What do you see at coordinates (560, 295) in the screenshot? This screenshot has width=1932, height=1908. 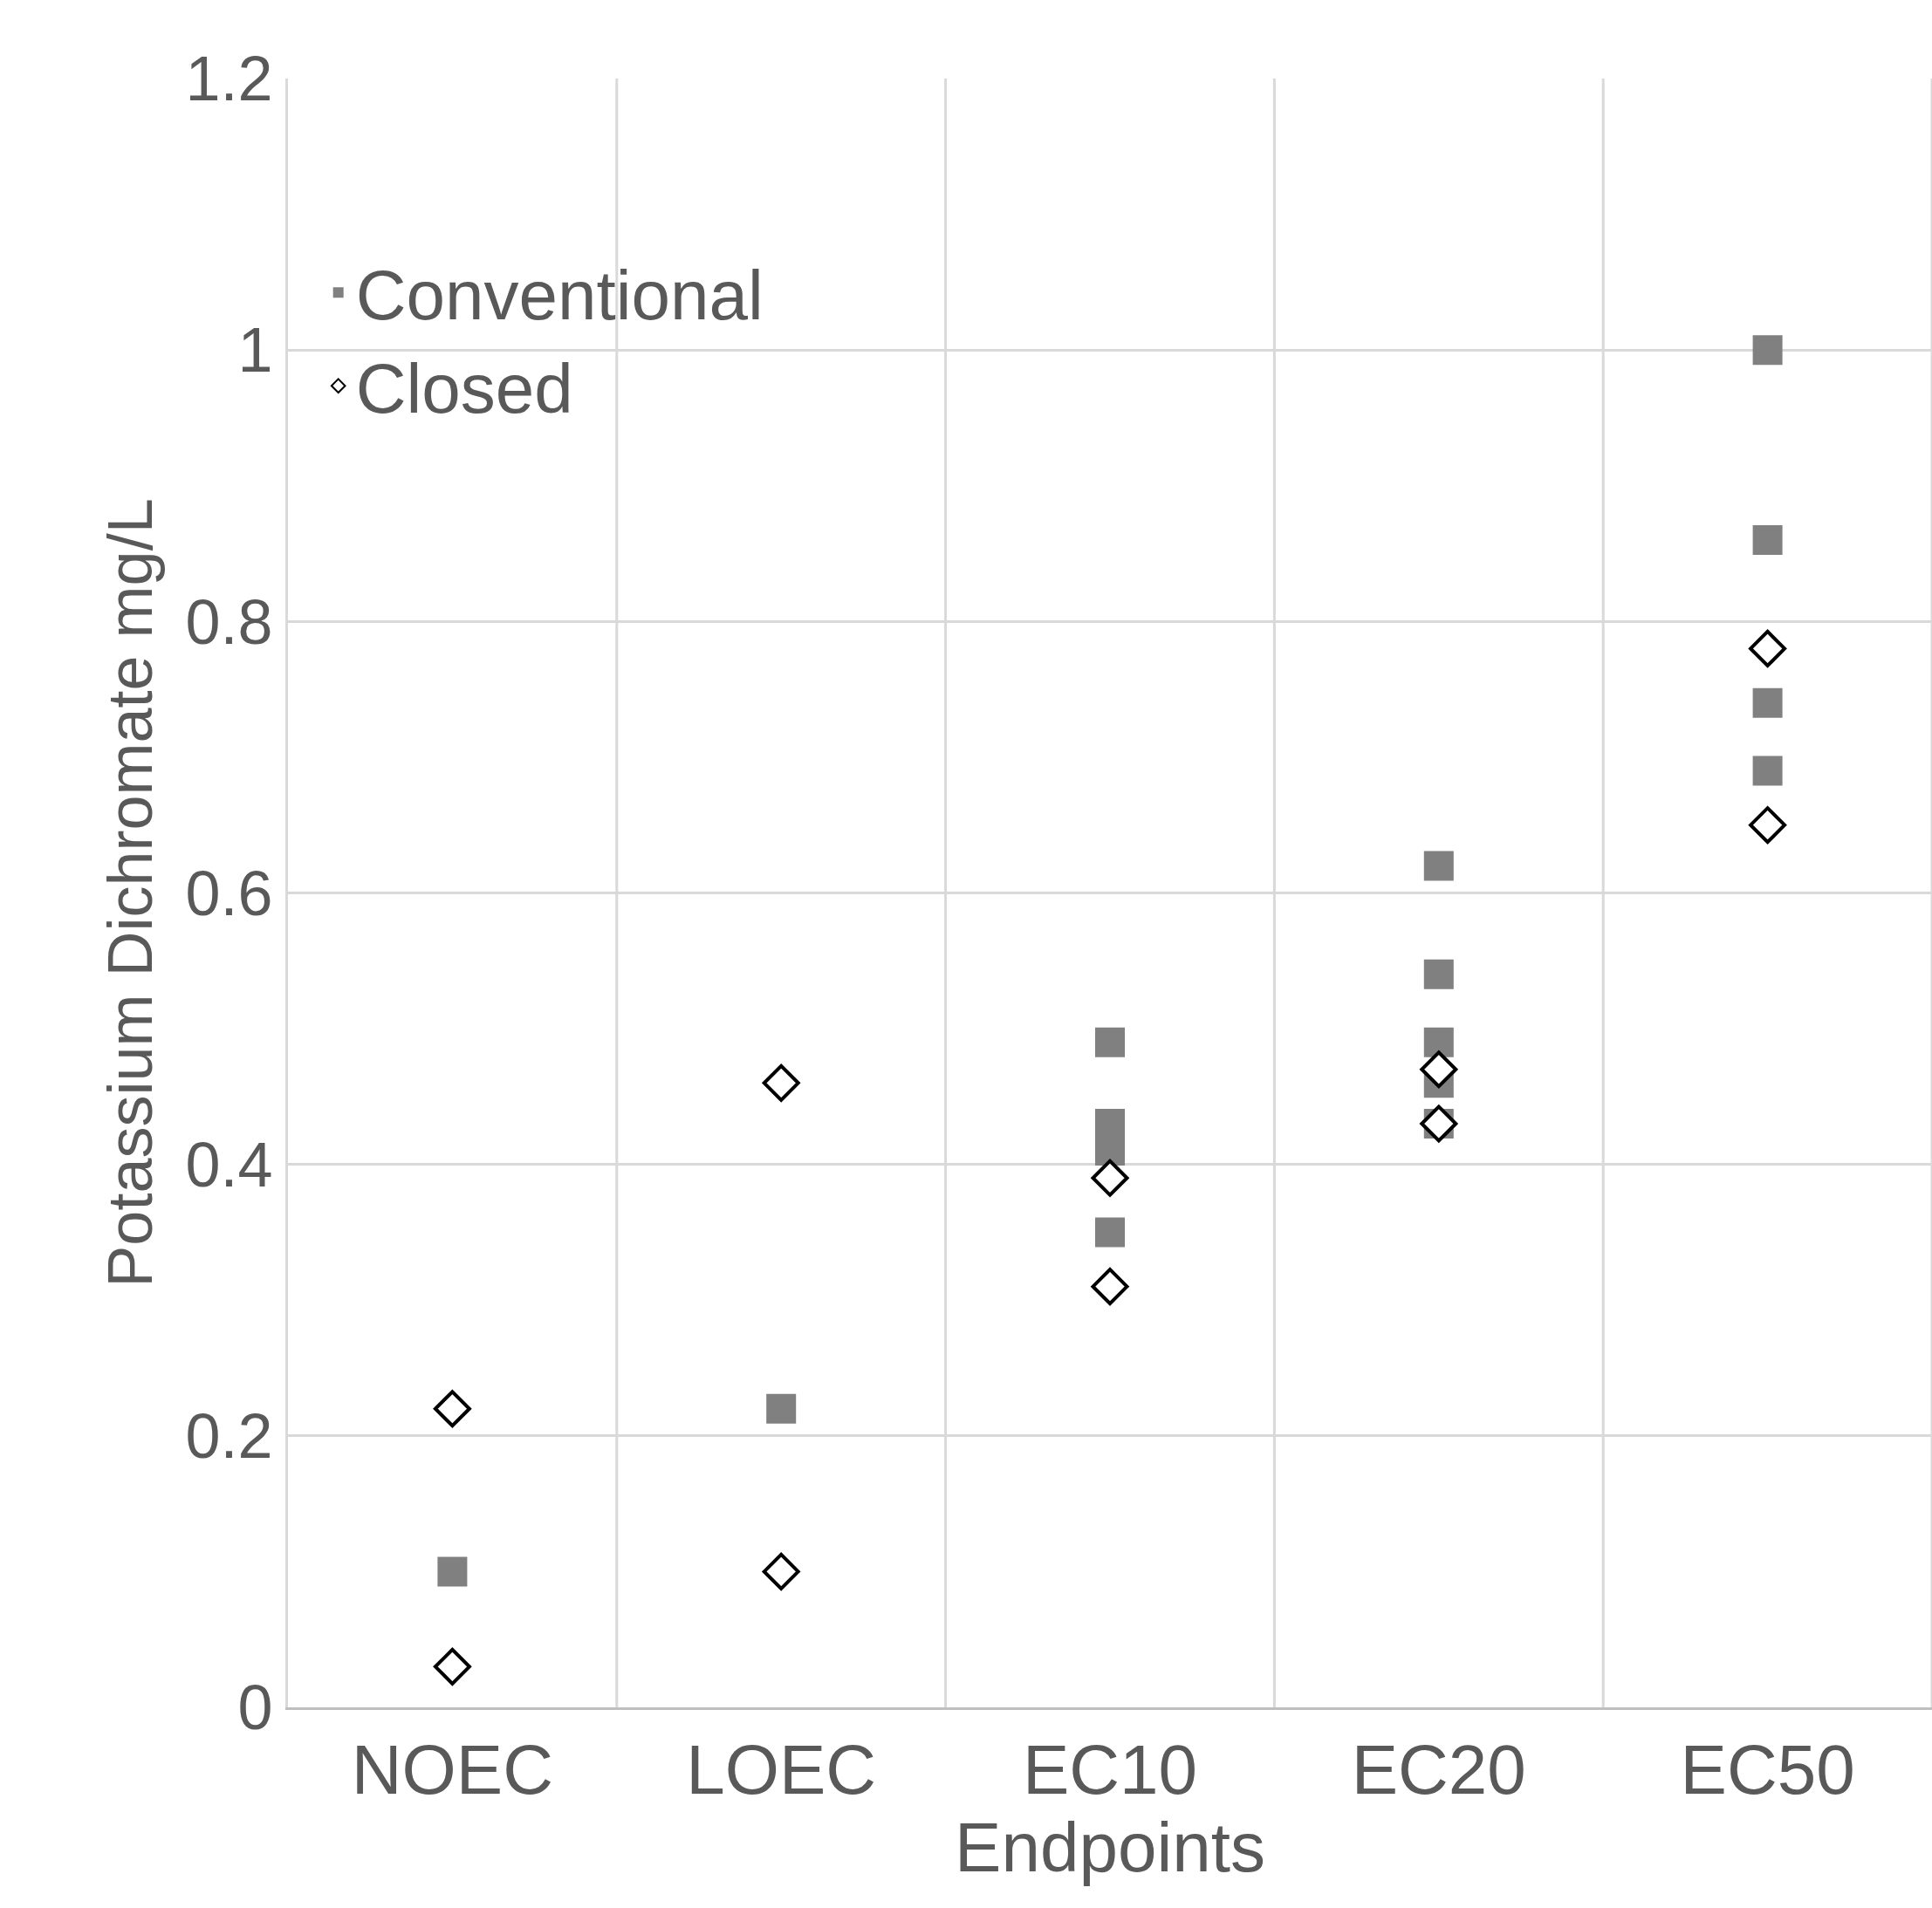 I see `legend-label: Conventional` at bounding box center [560, 295].